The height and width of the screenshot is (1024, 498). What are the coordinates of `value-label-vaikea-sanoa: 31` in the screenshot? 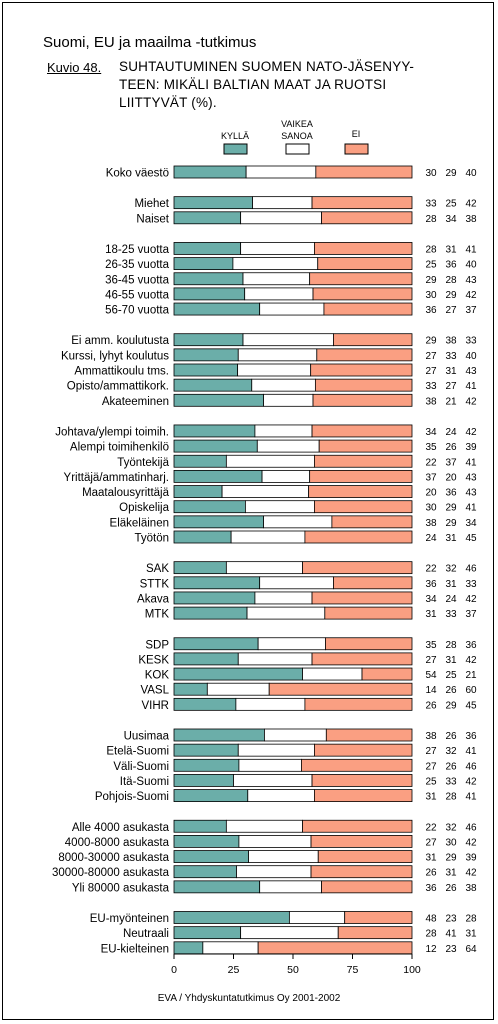 It's located at (451, 249).